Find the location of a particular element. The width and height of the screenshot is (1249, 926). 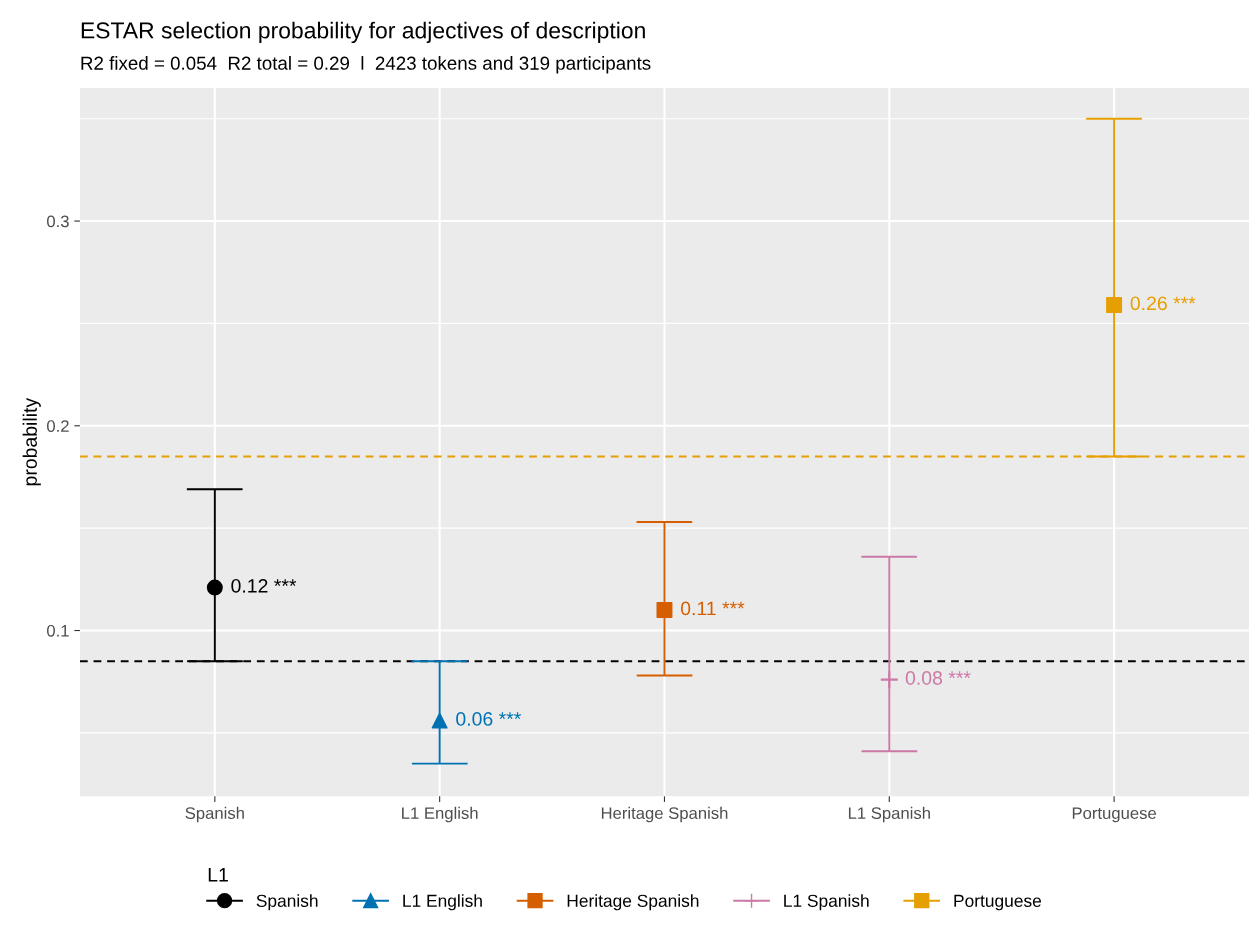

y-axis-title: probability is located at coordinates (31, 441).